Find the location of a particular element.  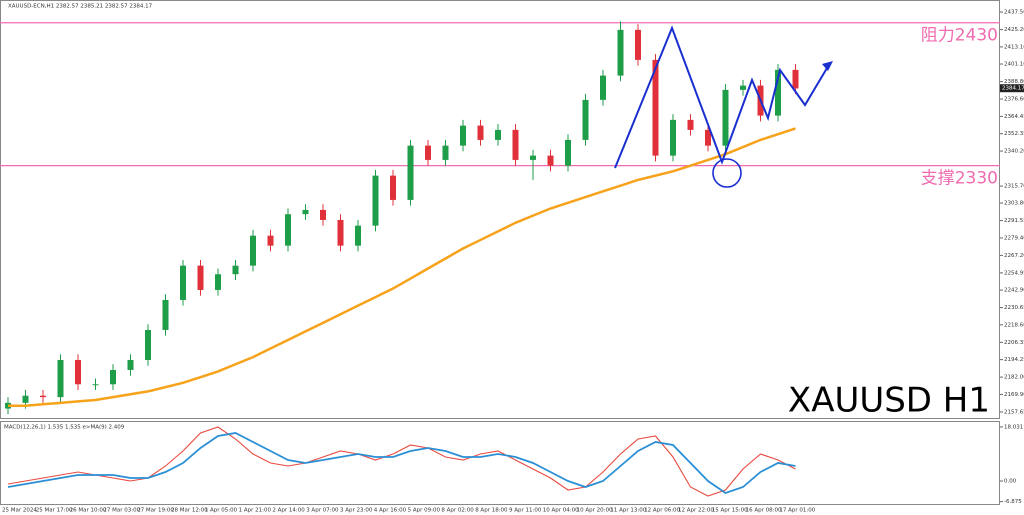

y-tick-label: 2206.35 is located at coordinates (1014, 343).